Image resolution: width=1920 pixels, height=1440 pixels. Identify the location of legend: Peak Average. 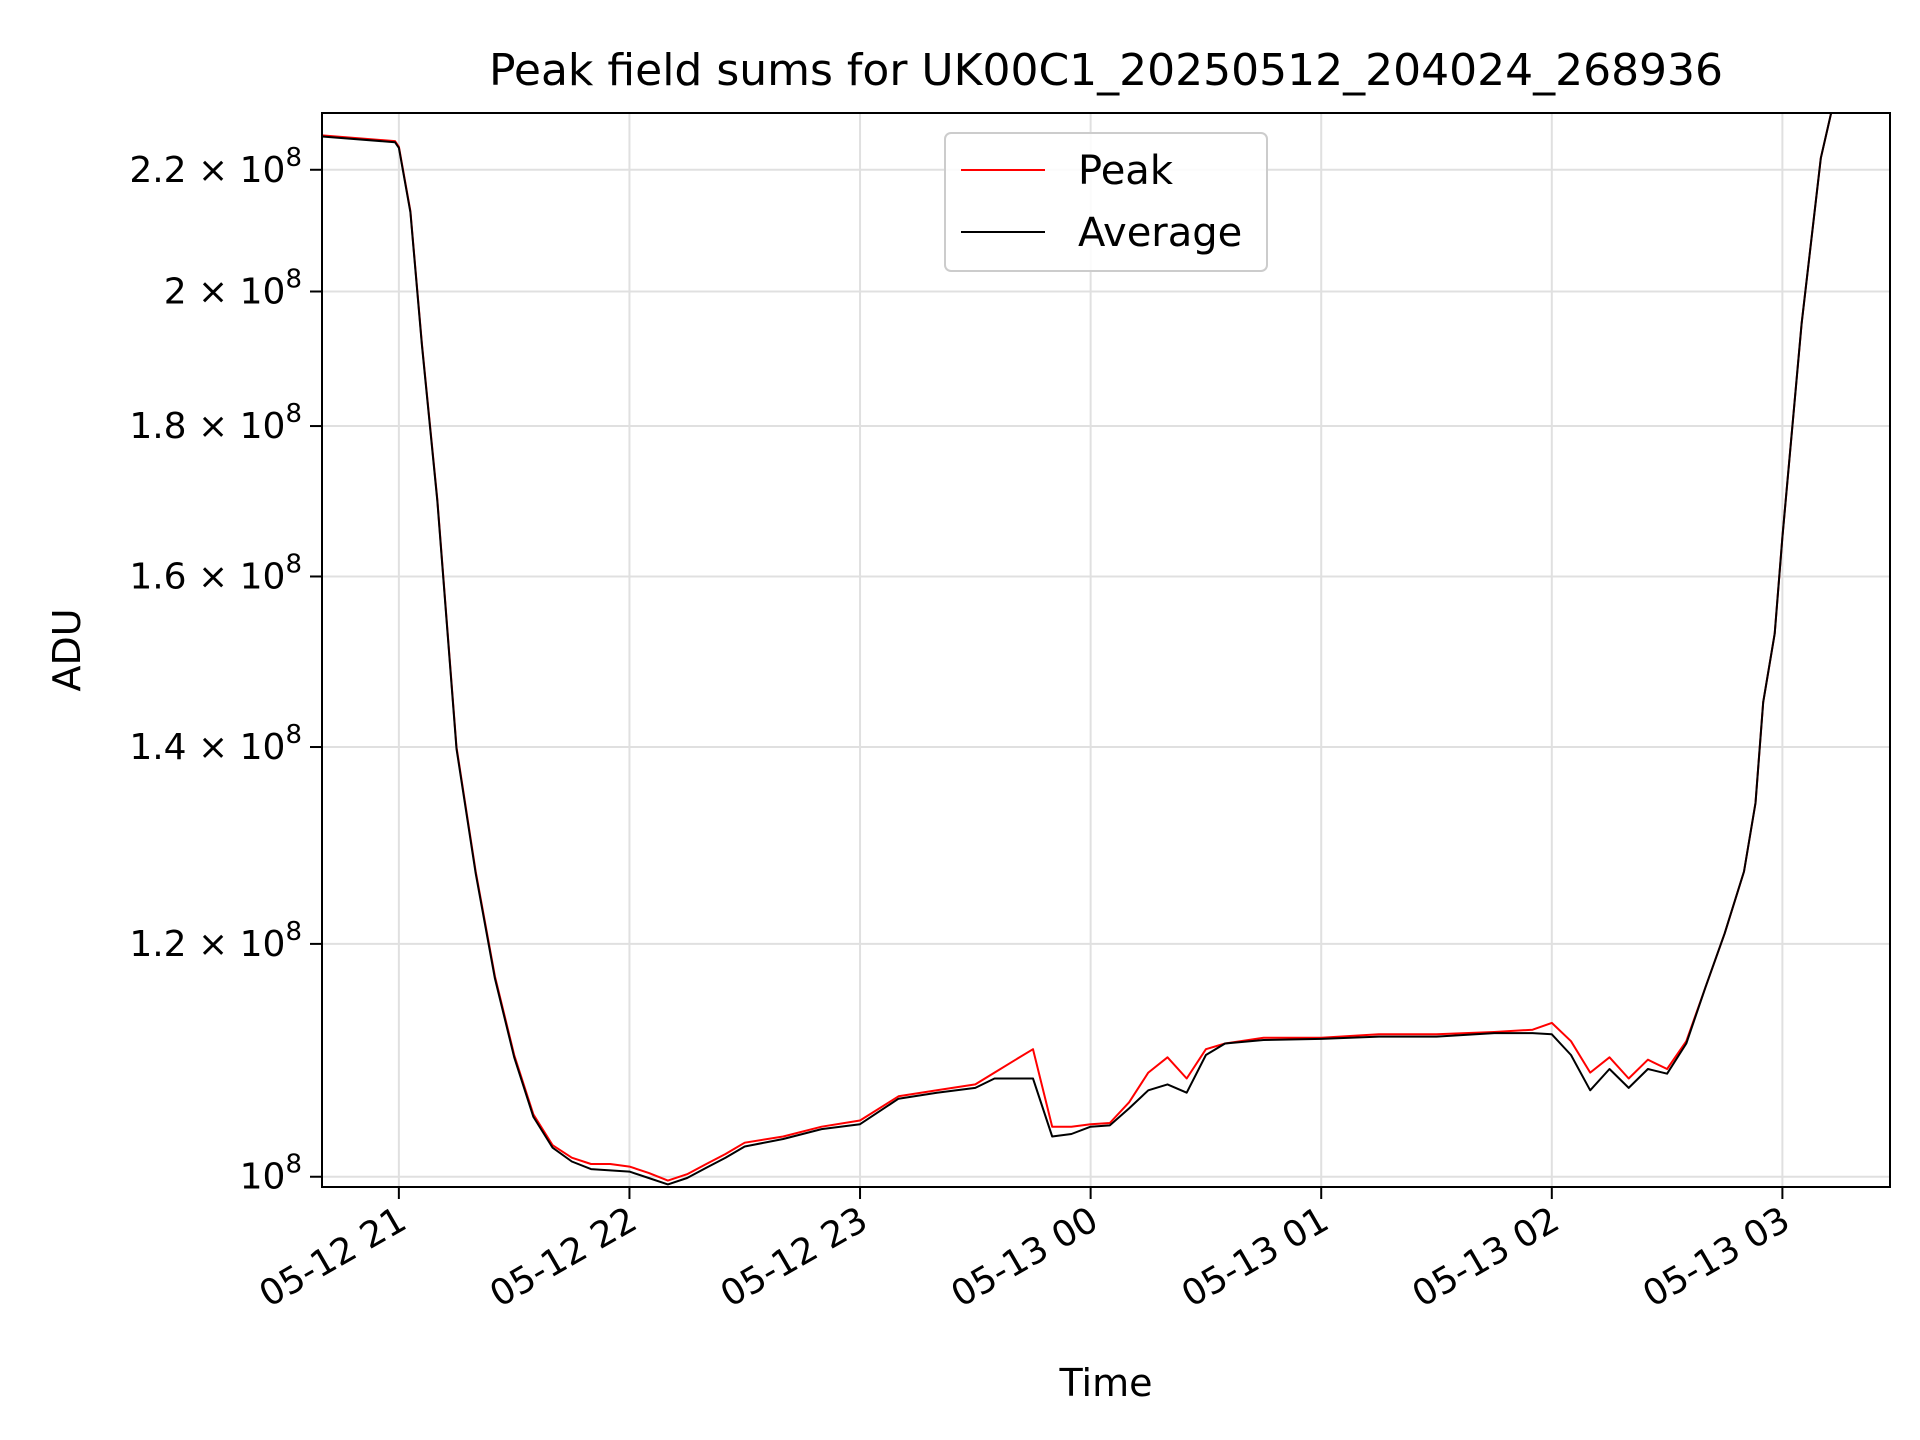
(1106, 202).